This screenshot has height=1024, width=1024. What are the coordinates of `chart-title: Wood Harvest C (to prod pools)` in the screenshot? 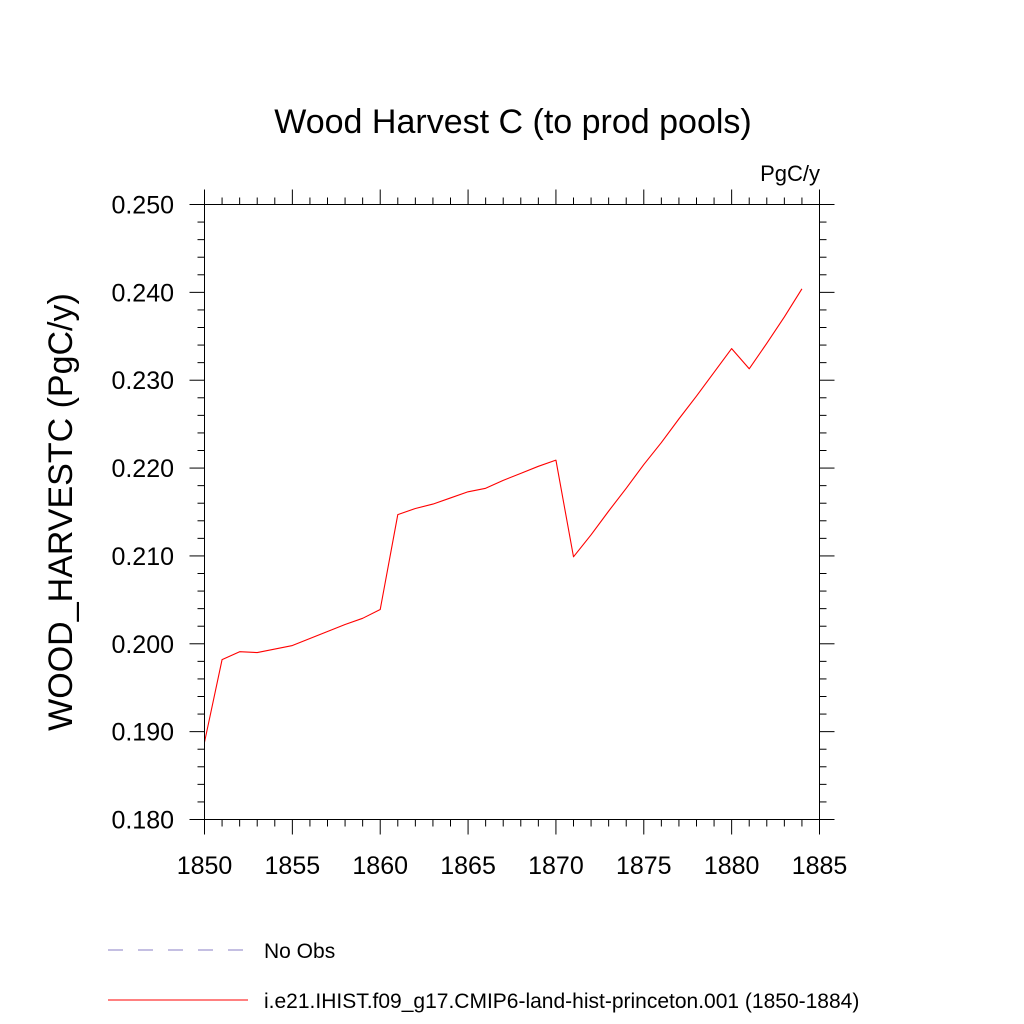 It's located at (512, 122).